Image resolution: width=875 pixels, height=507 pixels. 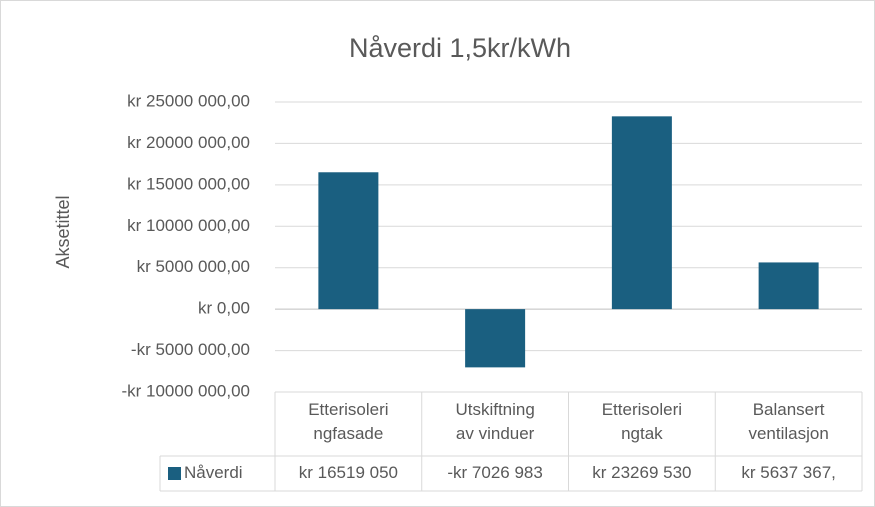 What do you see at coordinates (788, 421) in the screenshot?
I see `x-tick-label: Balansert ventilasjon` at bounding box center [788, 421].